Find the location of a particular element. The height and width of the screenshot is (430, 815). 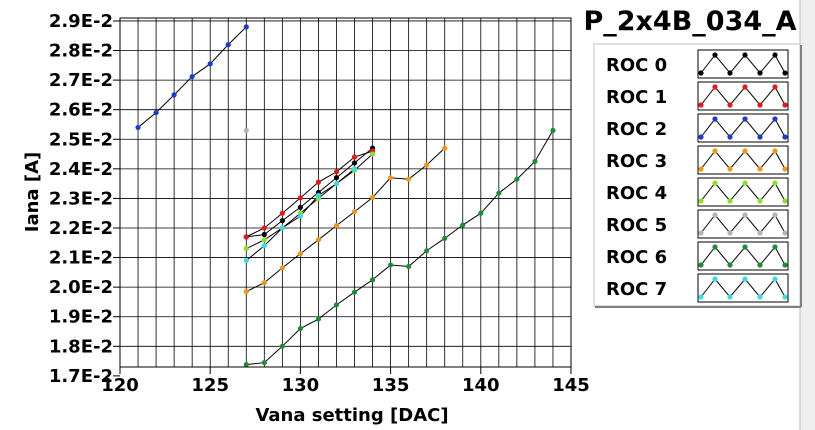

x-tick-label: 130 is located at coordinates (301, 385).